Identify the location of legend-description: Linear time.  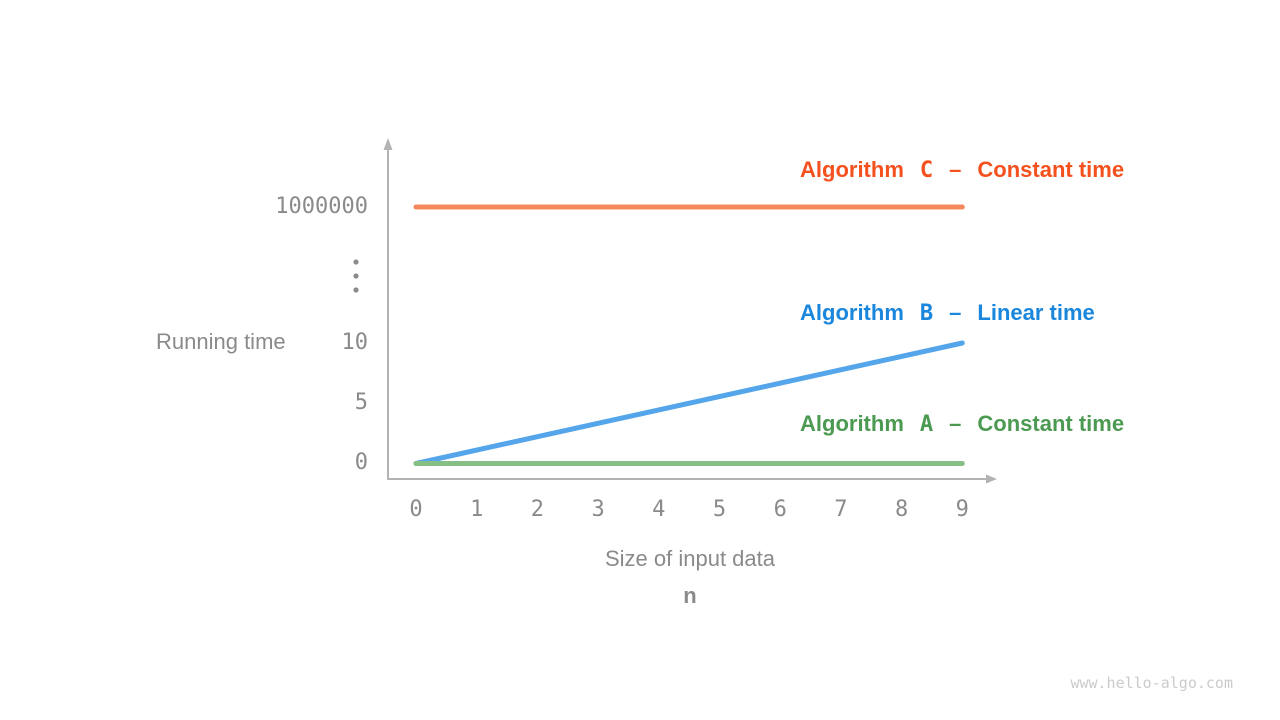
(1036, 312).